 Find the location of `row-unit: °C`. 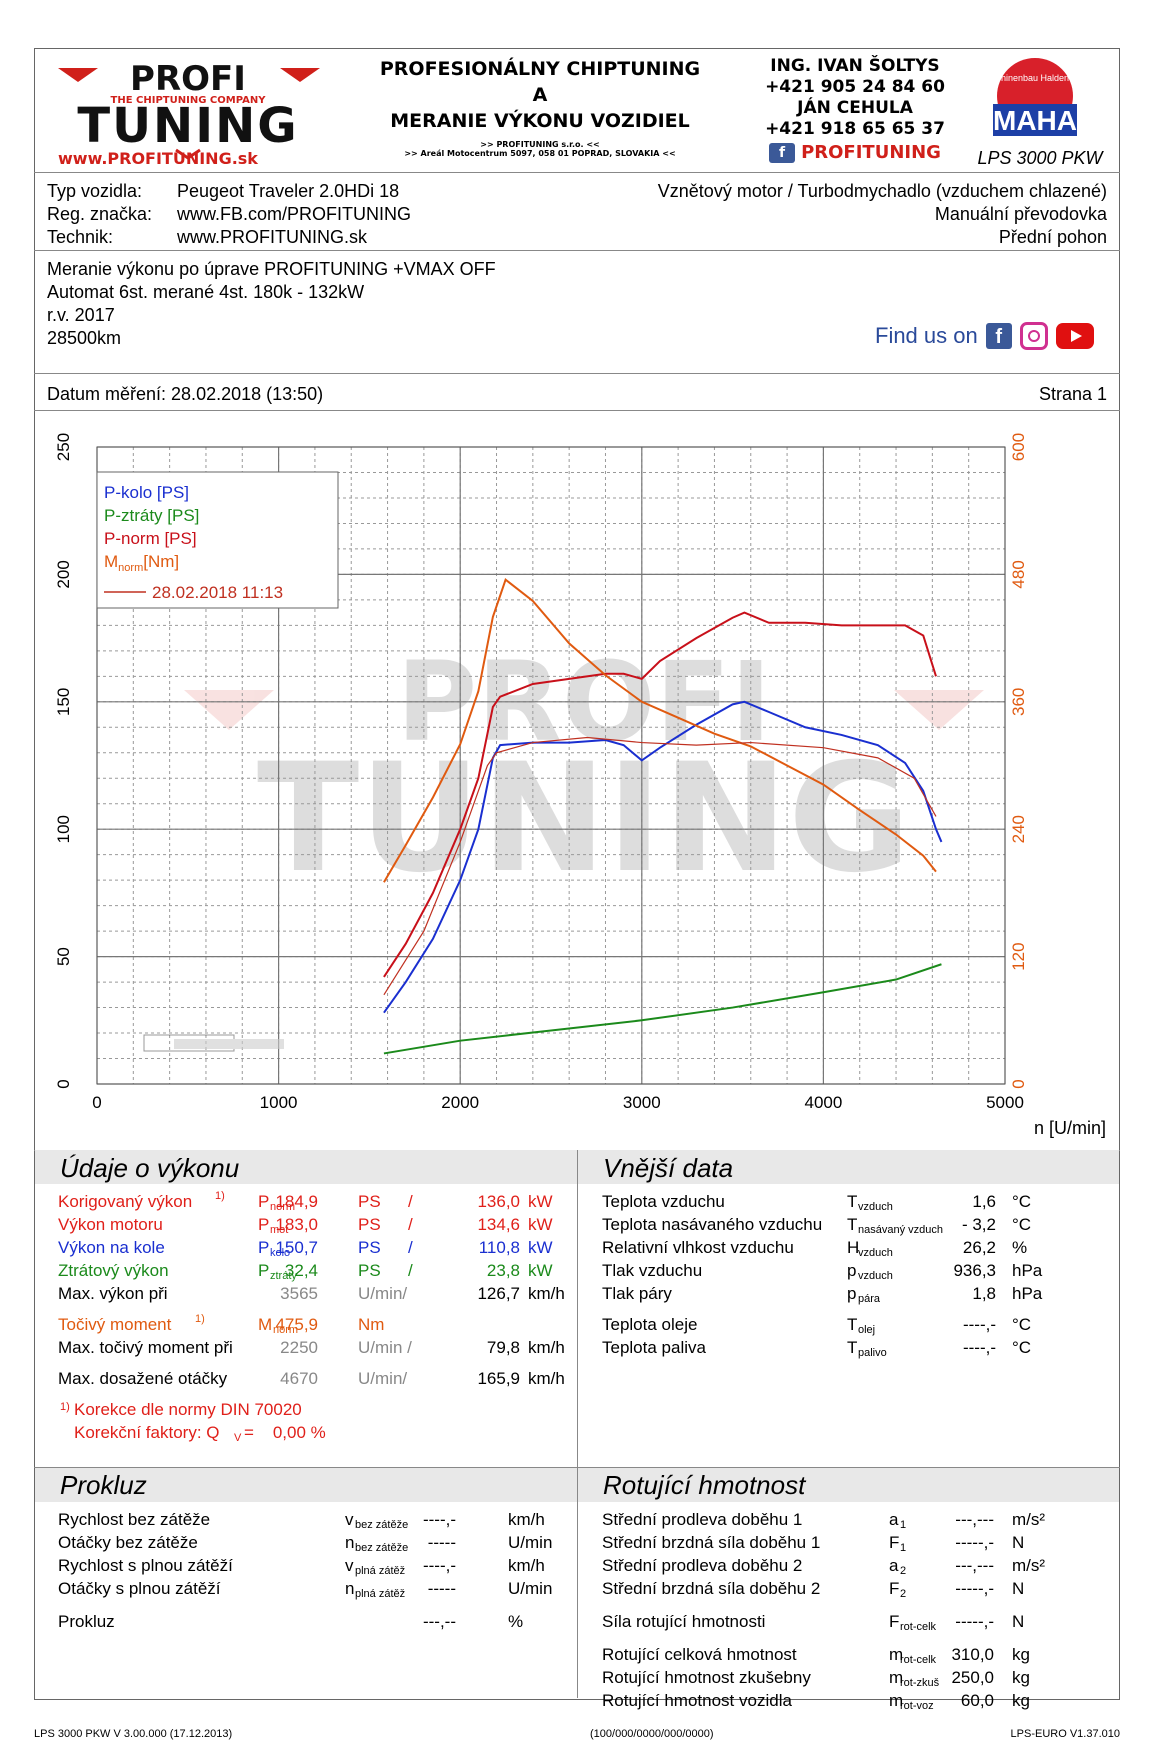

row-unit: °C is located at coordinates (1022, 1324).